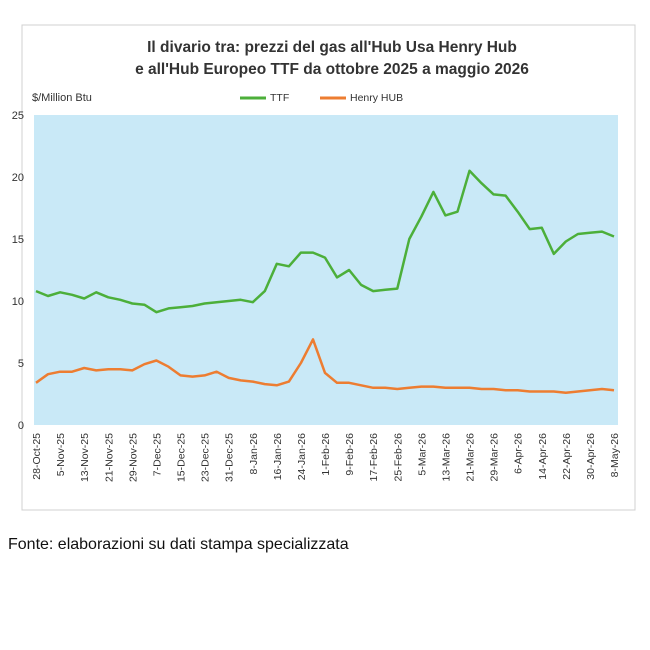  What do you see at coordinates (279, 98) in the screenshot?
I see `legend-label: TTF` at bounding box center [279, 98].